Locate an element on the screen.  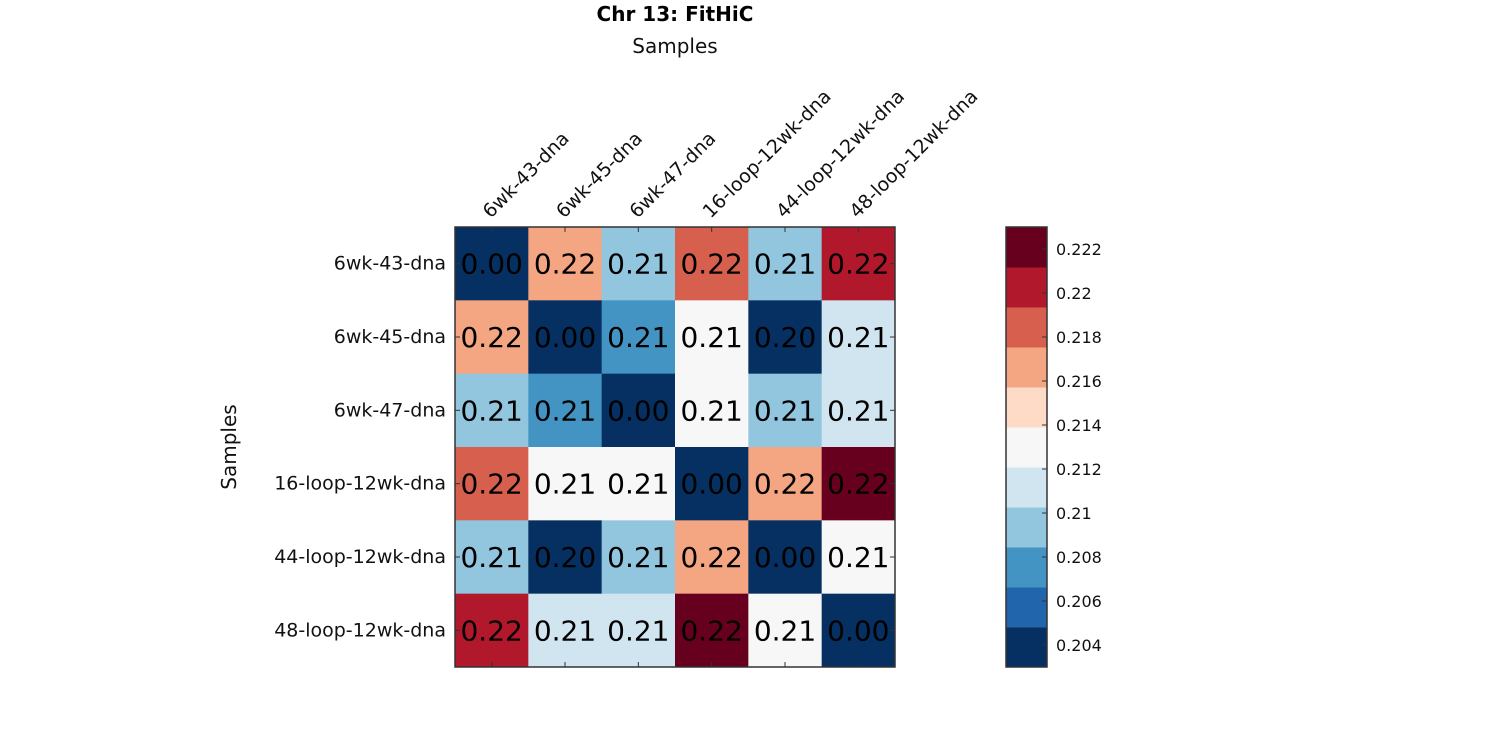
colorbar-tick-label: 0.22 is located at coordinates (1074, 293).